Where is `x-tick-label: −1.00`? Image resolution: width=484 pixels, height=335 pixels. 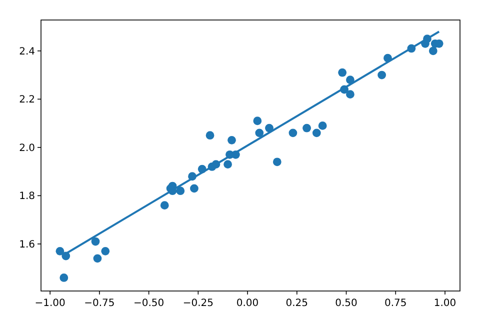
x-tick-label: −1.00 is located at coordinates (50, 303).